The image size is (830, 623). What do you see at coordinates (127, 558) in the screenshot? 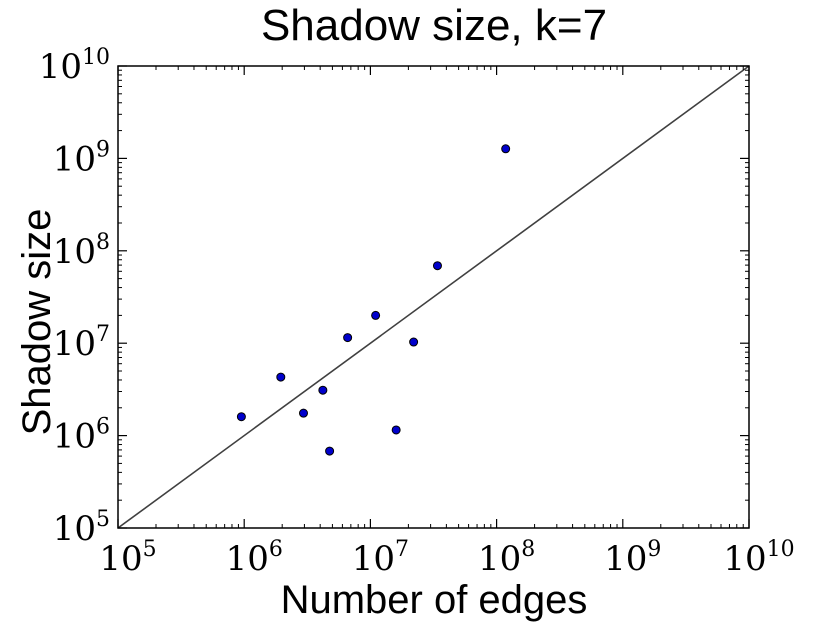
I see `x-tick-label: 105` at bounding box center [127, 558].